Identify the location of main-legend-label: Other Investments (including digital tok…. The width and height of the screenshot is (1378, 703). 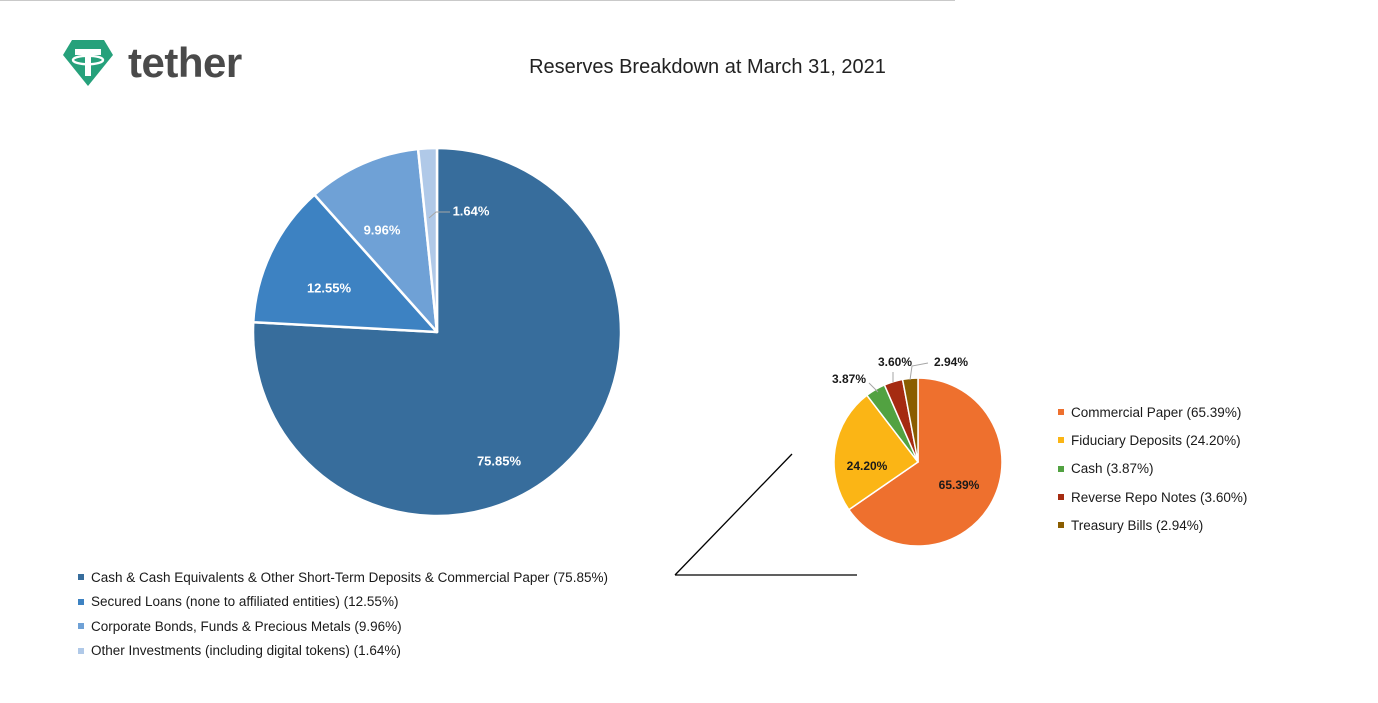
(246, 651).